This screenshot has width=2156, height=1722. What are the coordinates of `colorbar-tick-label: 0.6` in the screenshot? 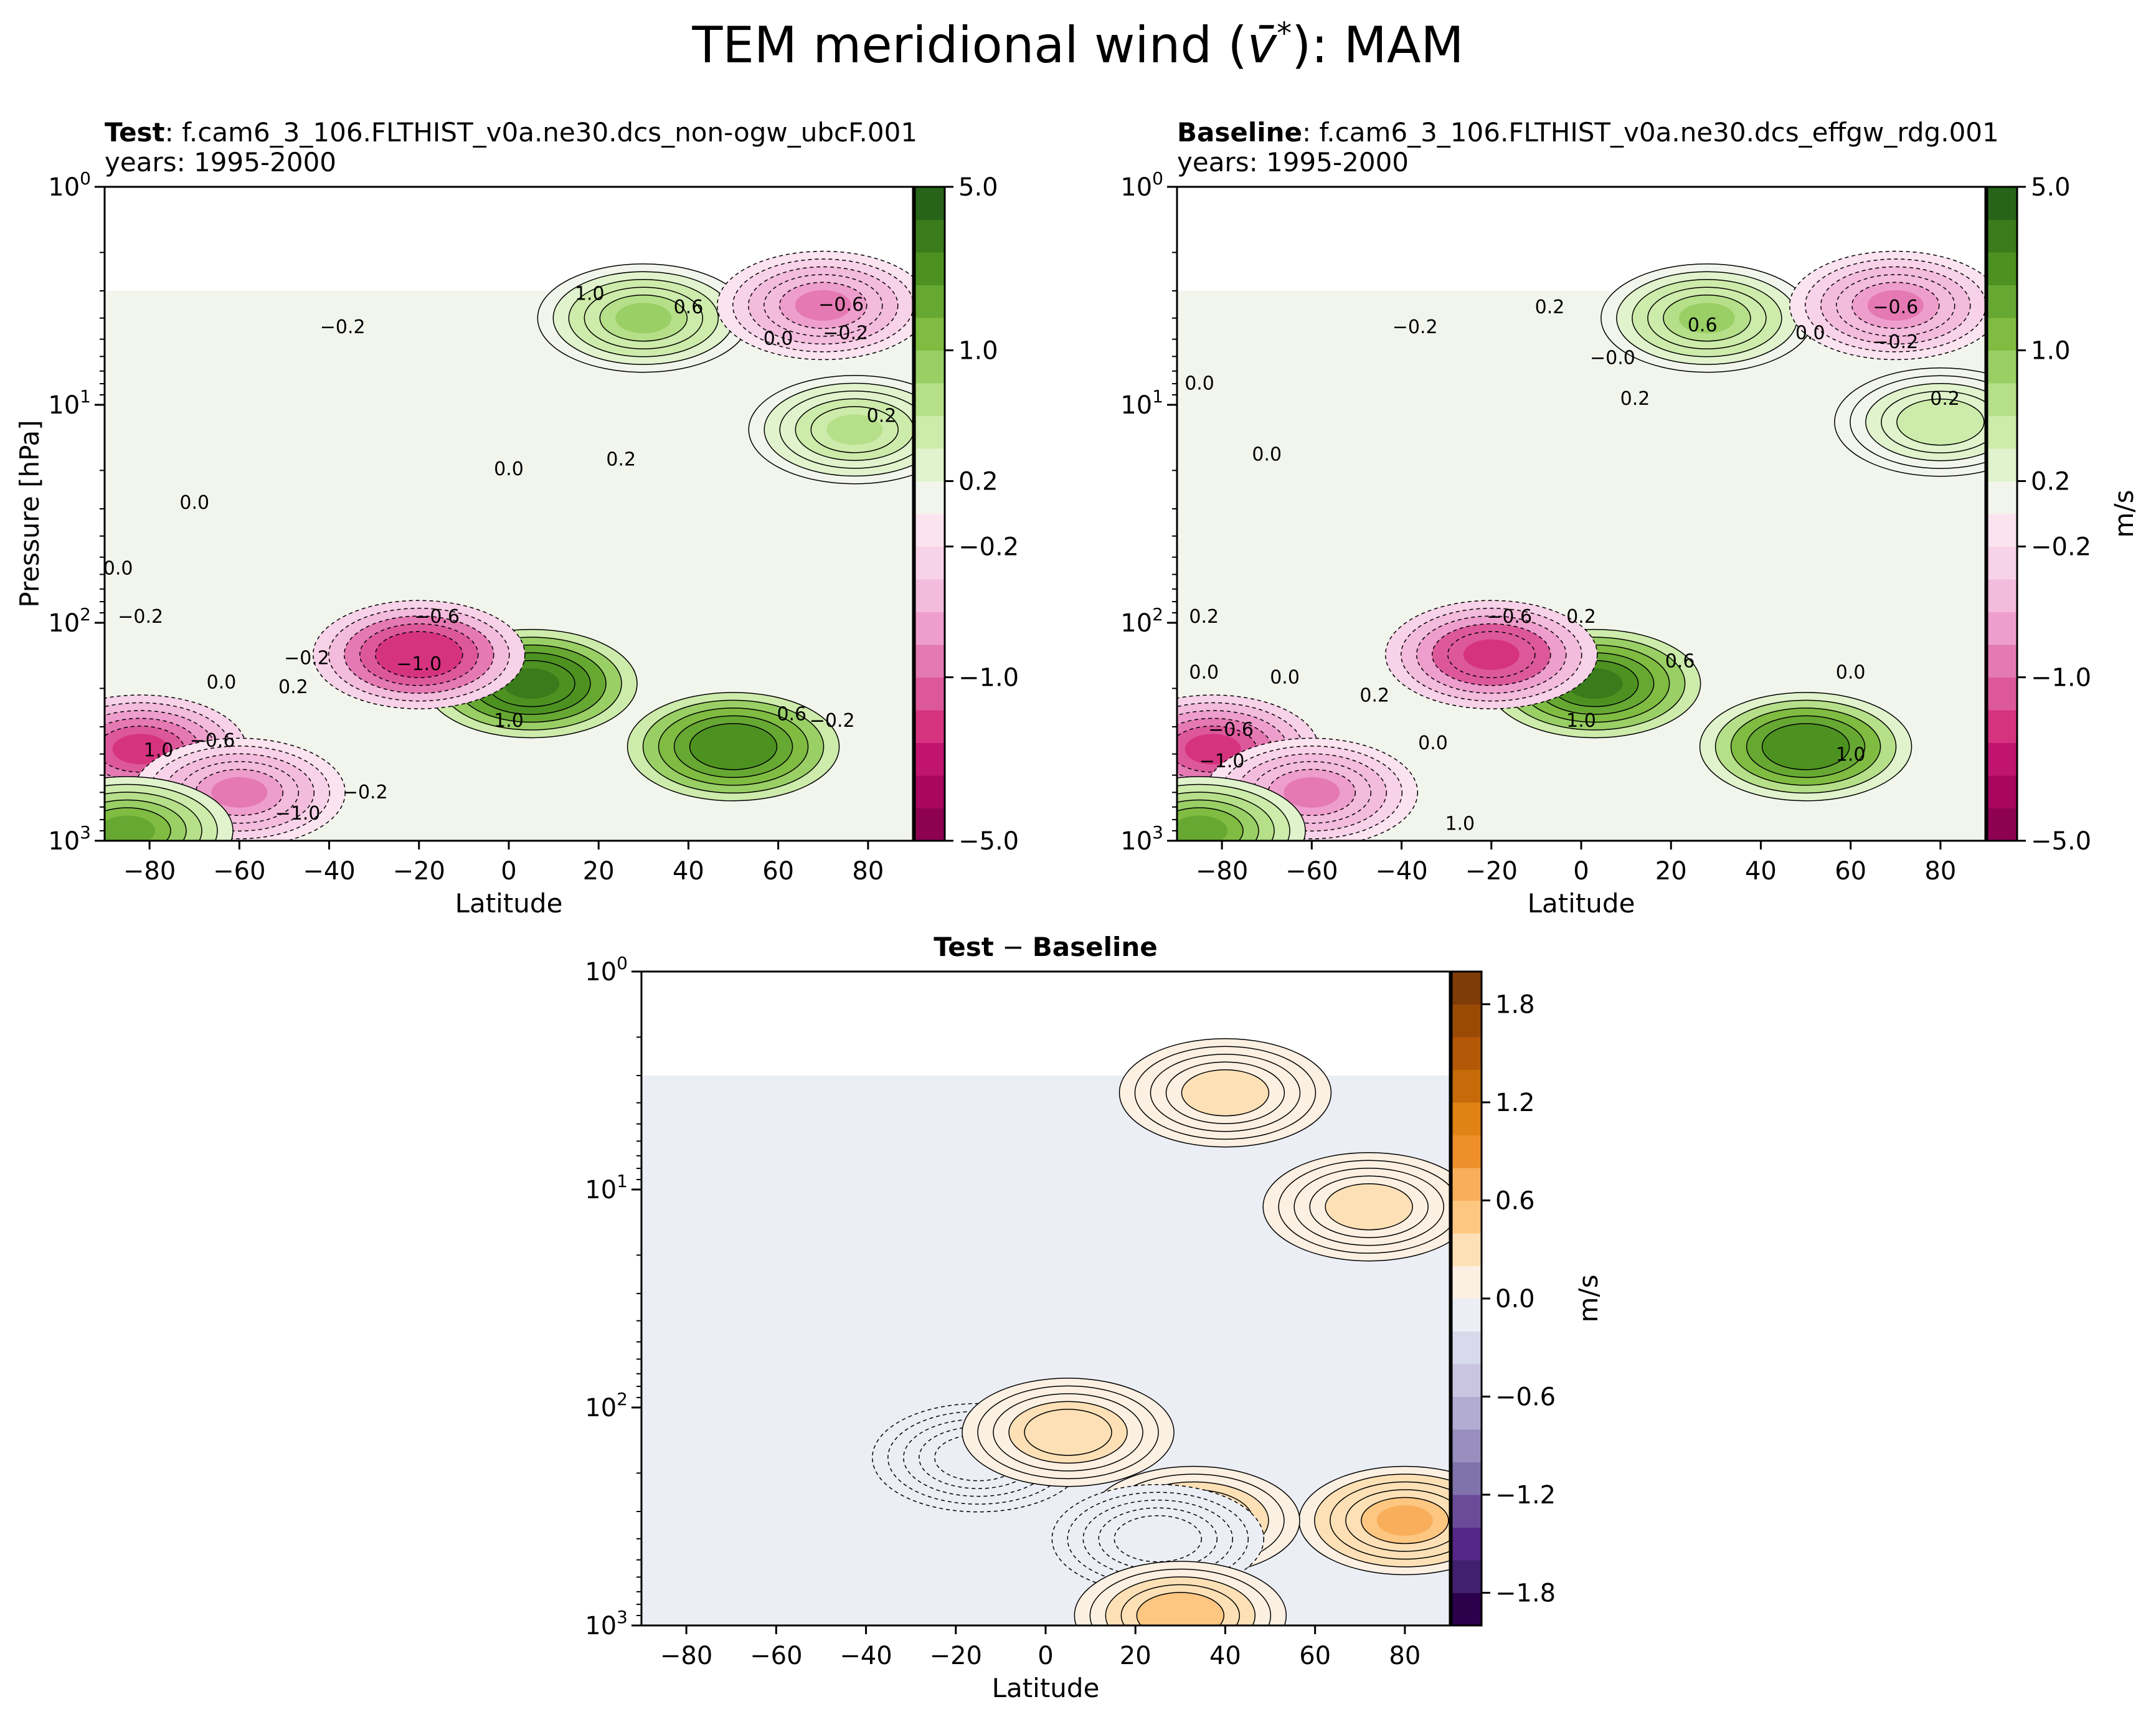 It's located at (1515, 1201).